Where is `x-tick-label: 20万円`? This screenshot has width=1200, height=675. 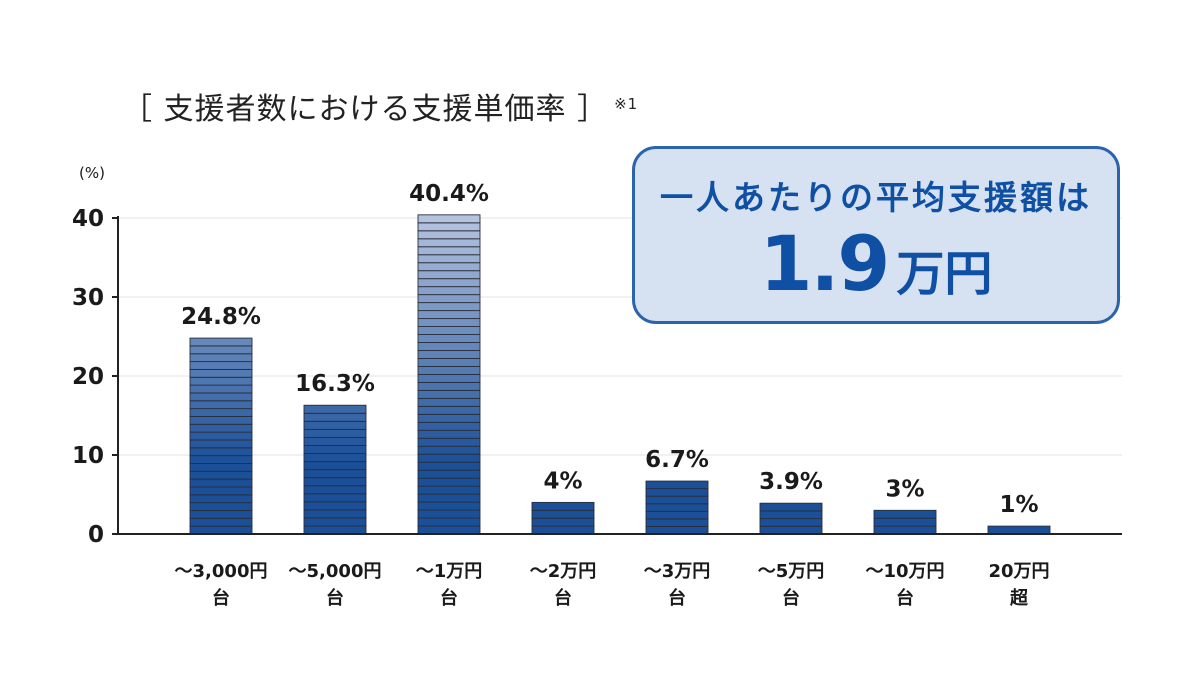 x-tick-label: 20万円 is located at coordinates (1018, 571).